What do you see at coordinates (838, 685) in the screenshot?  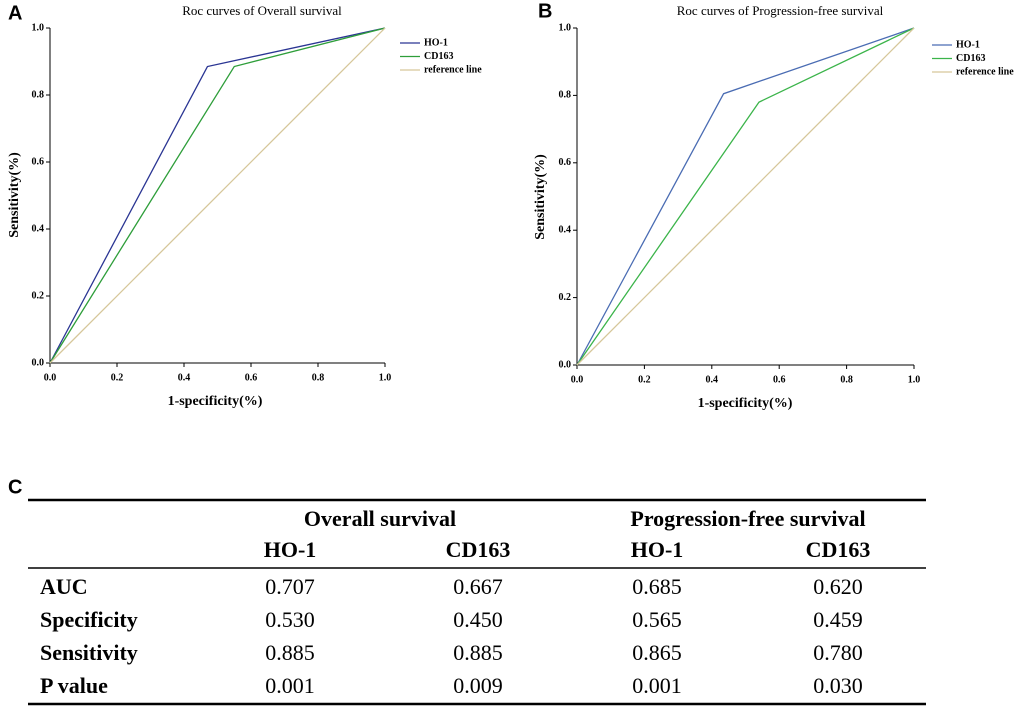 I see `table-cell: 0.030` at bounding box center [838, 685].